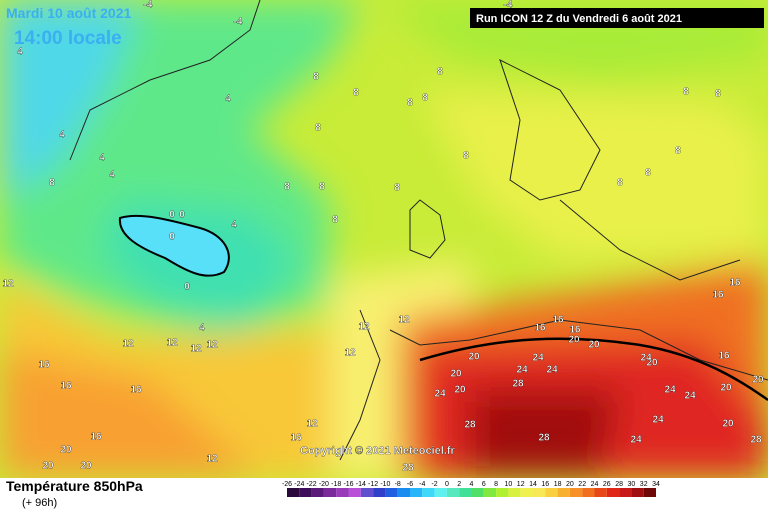 This screenshot has height=512, width=768. I want to click on legend-tick-label: 0, so click(447, 484).